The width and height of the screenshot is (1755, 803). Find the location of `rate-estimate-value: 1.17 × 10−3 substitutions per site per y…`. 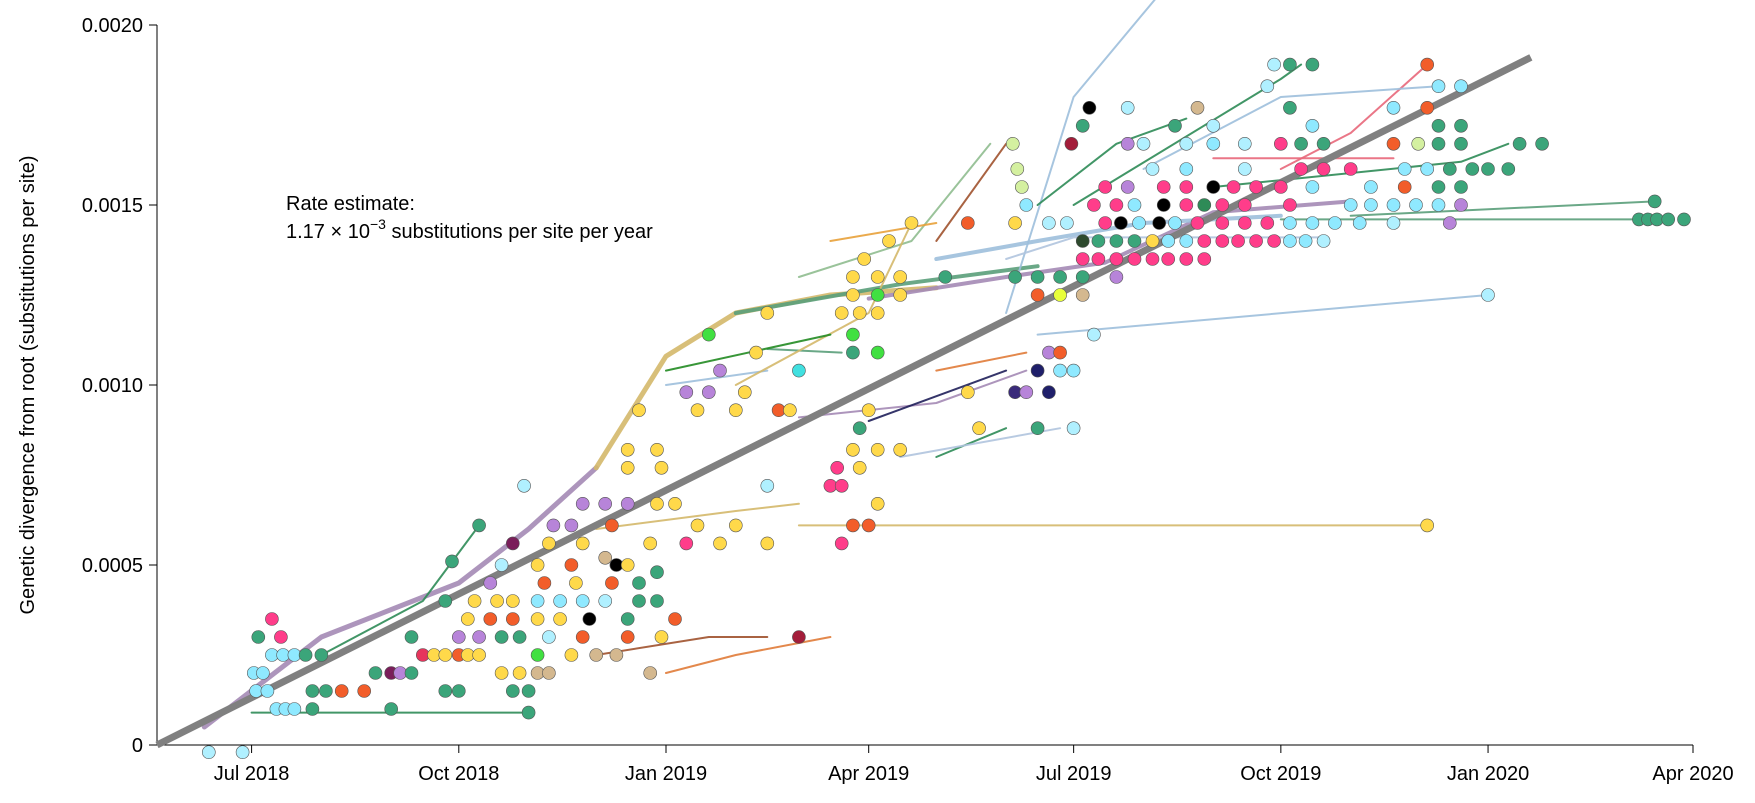

rate-estimate-value: 1.17 × 10−3 substitutions per site per y… is located at coordinates (469, 229).